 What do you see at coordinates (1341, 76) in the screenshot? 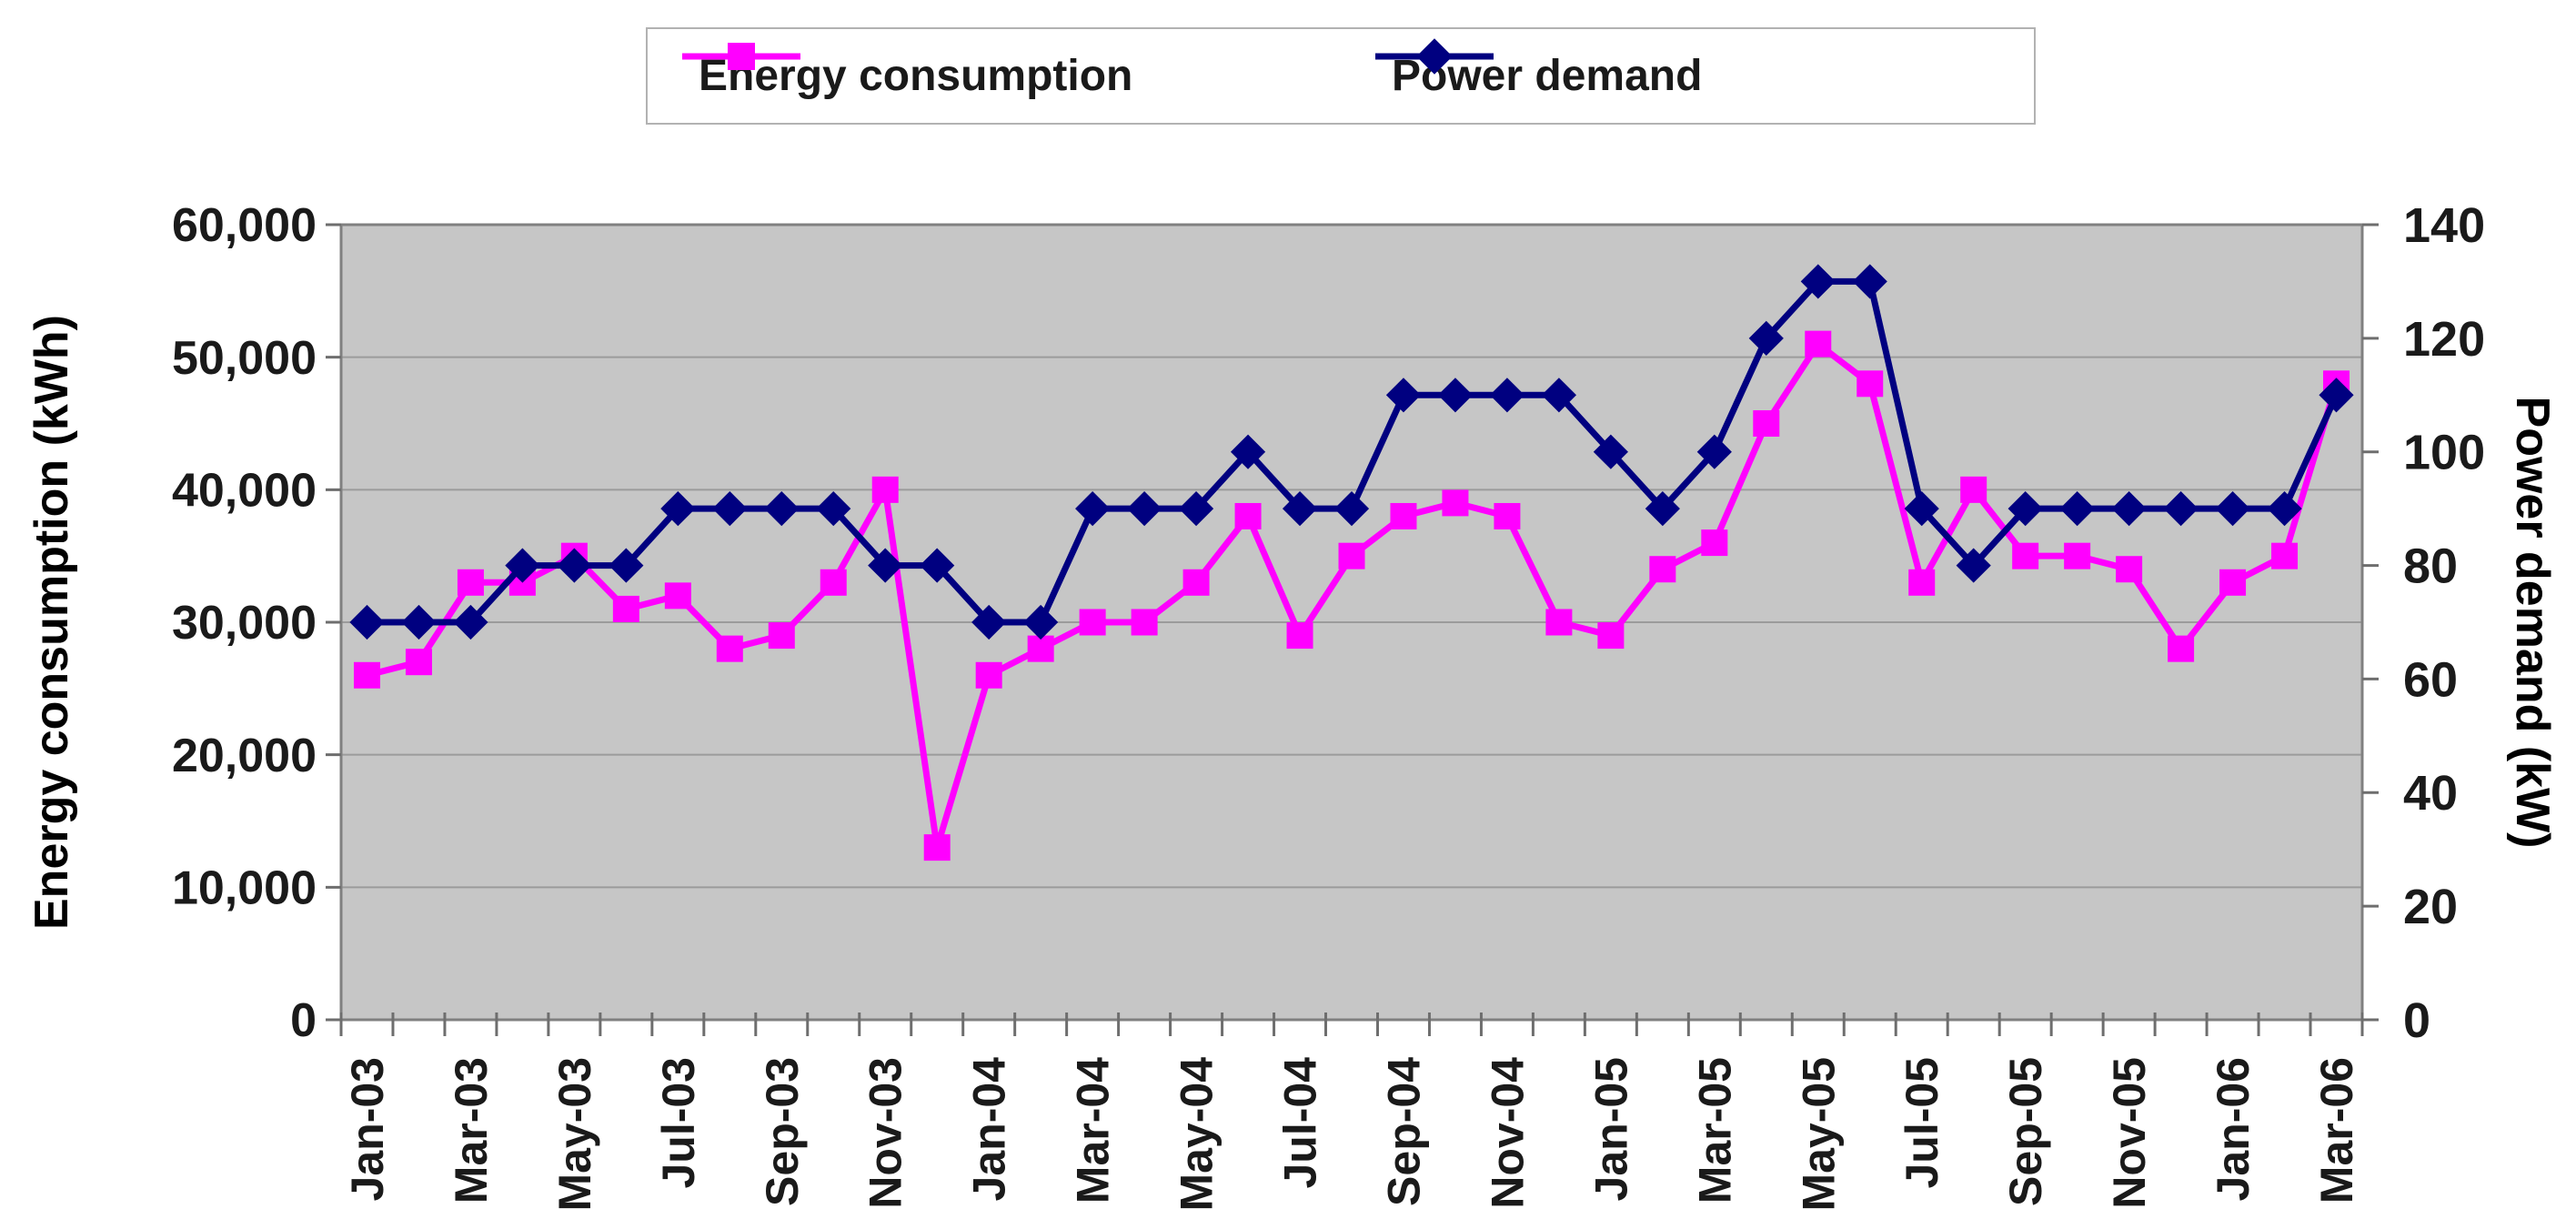
I see `legend: Energy consumption Power demand` at bounding box center [1341, 76].